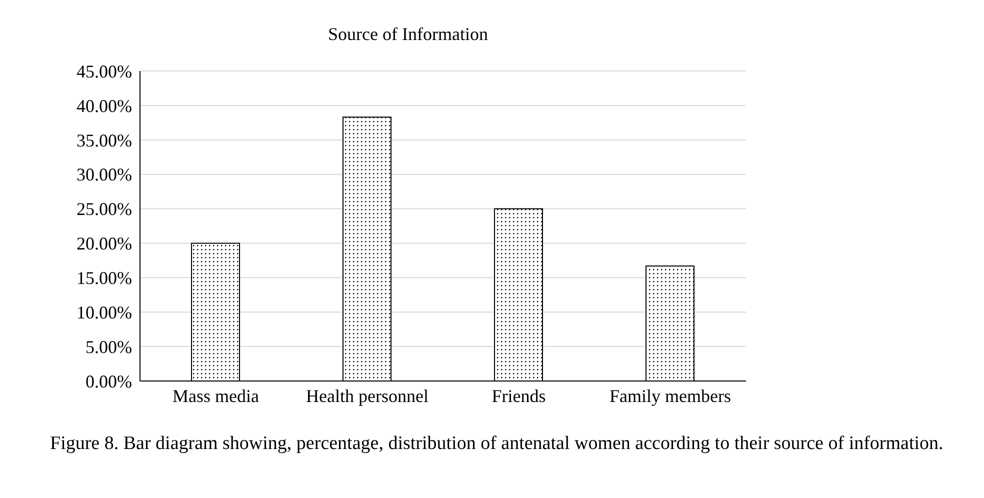 The height and width of the screenshot is (498, 984). What do you see at coordinates (104, 244) in the screenshot?
I see `y-tick-label: 20.00%` at bounding box center [104, 244].